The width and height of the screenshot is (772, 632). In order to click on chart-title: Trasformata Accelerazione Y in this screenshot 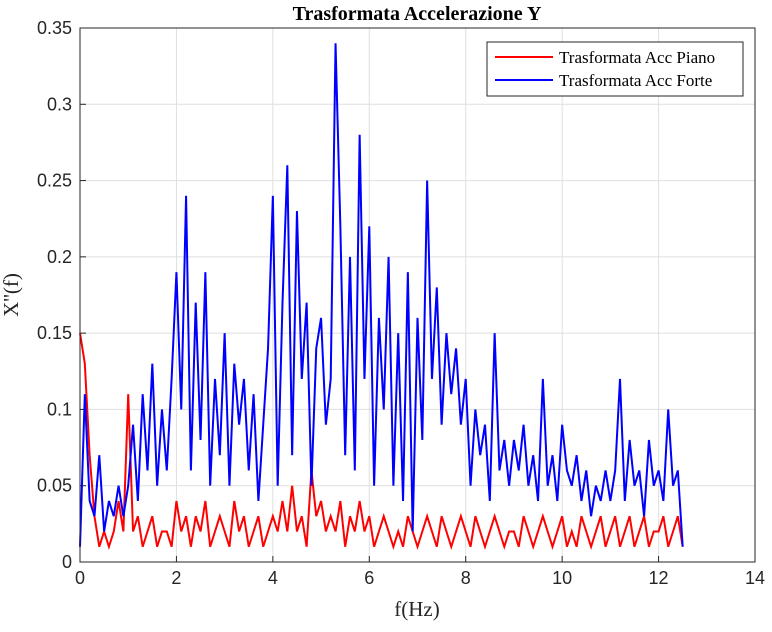, I will do `click(417, 14)`.